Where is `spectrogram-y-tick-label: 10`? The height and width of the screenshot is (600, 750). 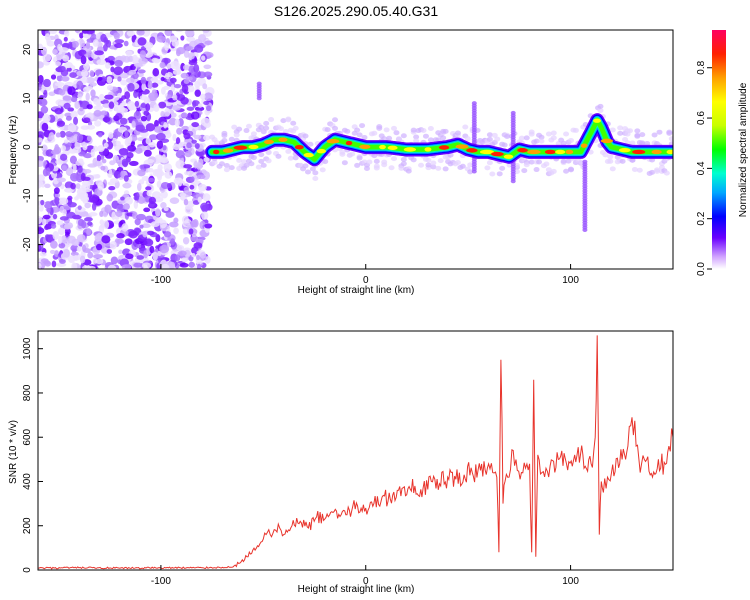 spectrogram-y-tick-label: 10 is located at coordinates (27, 98).